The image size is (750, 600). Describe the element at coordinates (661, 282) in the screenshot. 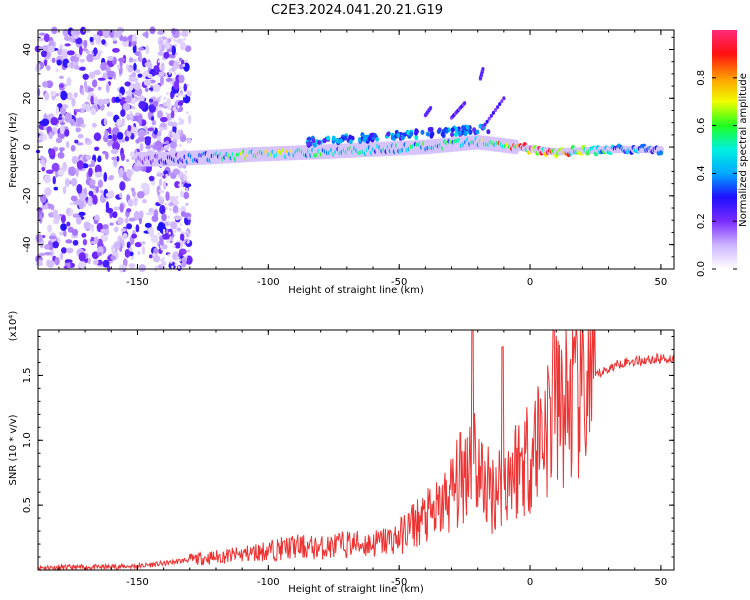

I see `x-tick-label: 50` at that location.